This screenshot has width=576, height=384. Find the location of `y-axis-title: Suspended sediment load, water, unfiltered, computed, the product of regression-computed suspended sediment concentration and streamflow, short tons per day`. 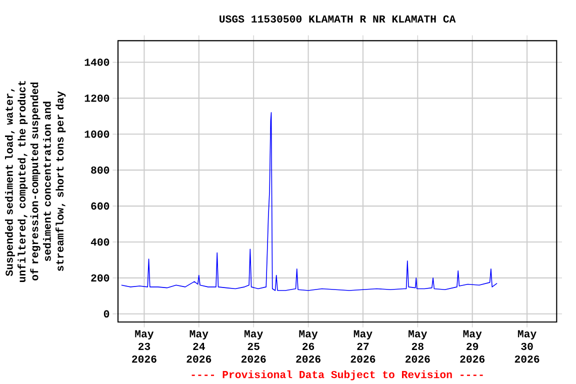

y-axis-title: Suspended sediment load, water, unfiltered, computed, the product of regression-computed suspended sediment concentration and streamflow, short tons per day is located at coordinates (35, 181).